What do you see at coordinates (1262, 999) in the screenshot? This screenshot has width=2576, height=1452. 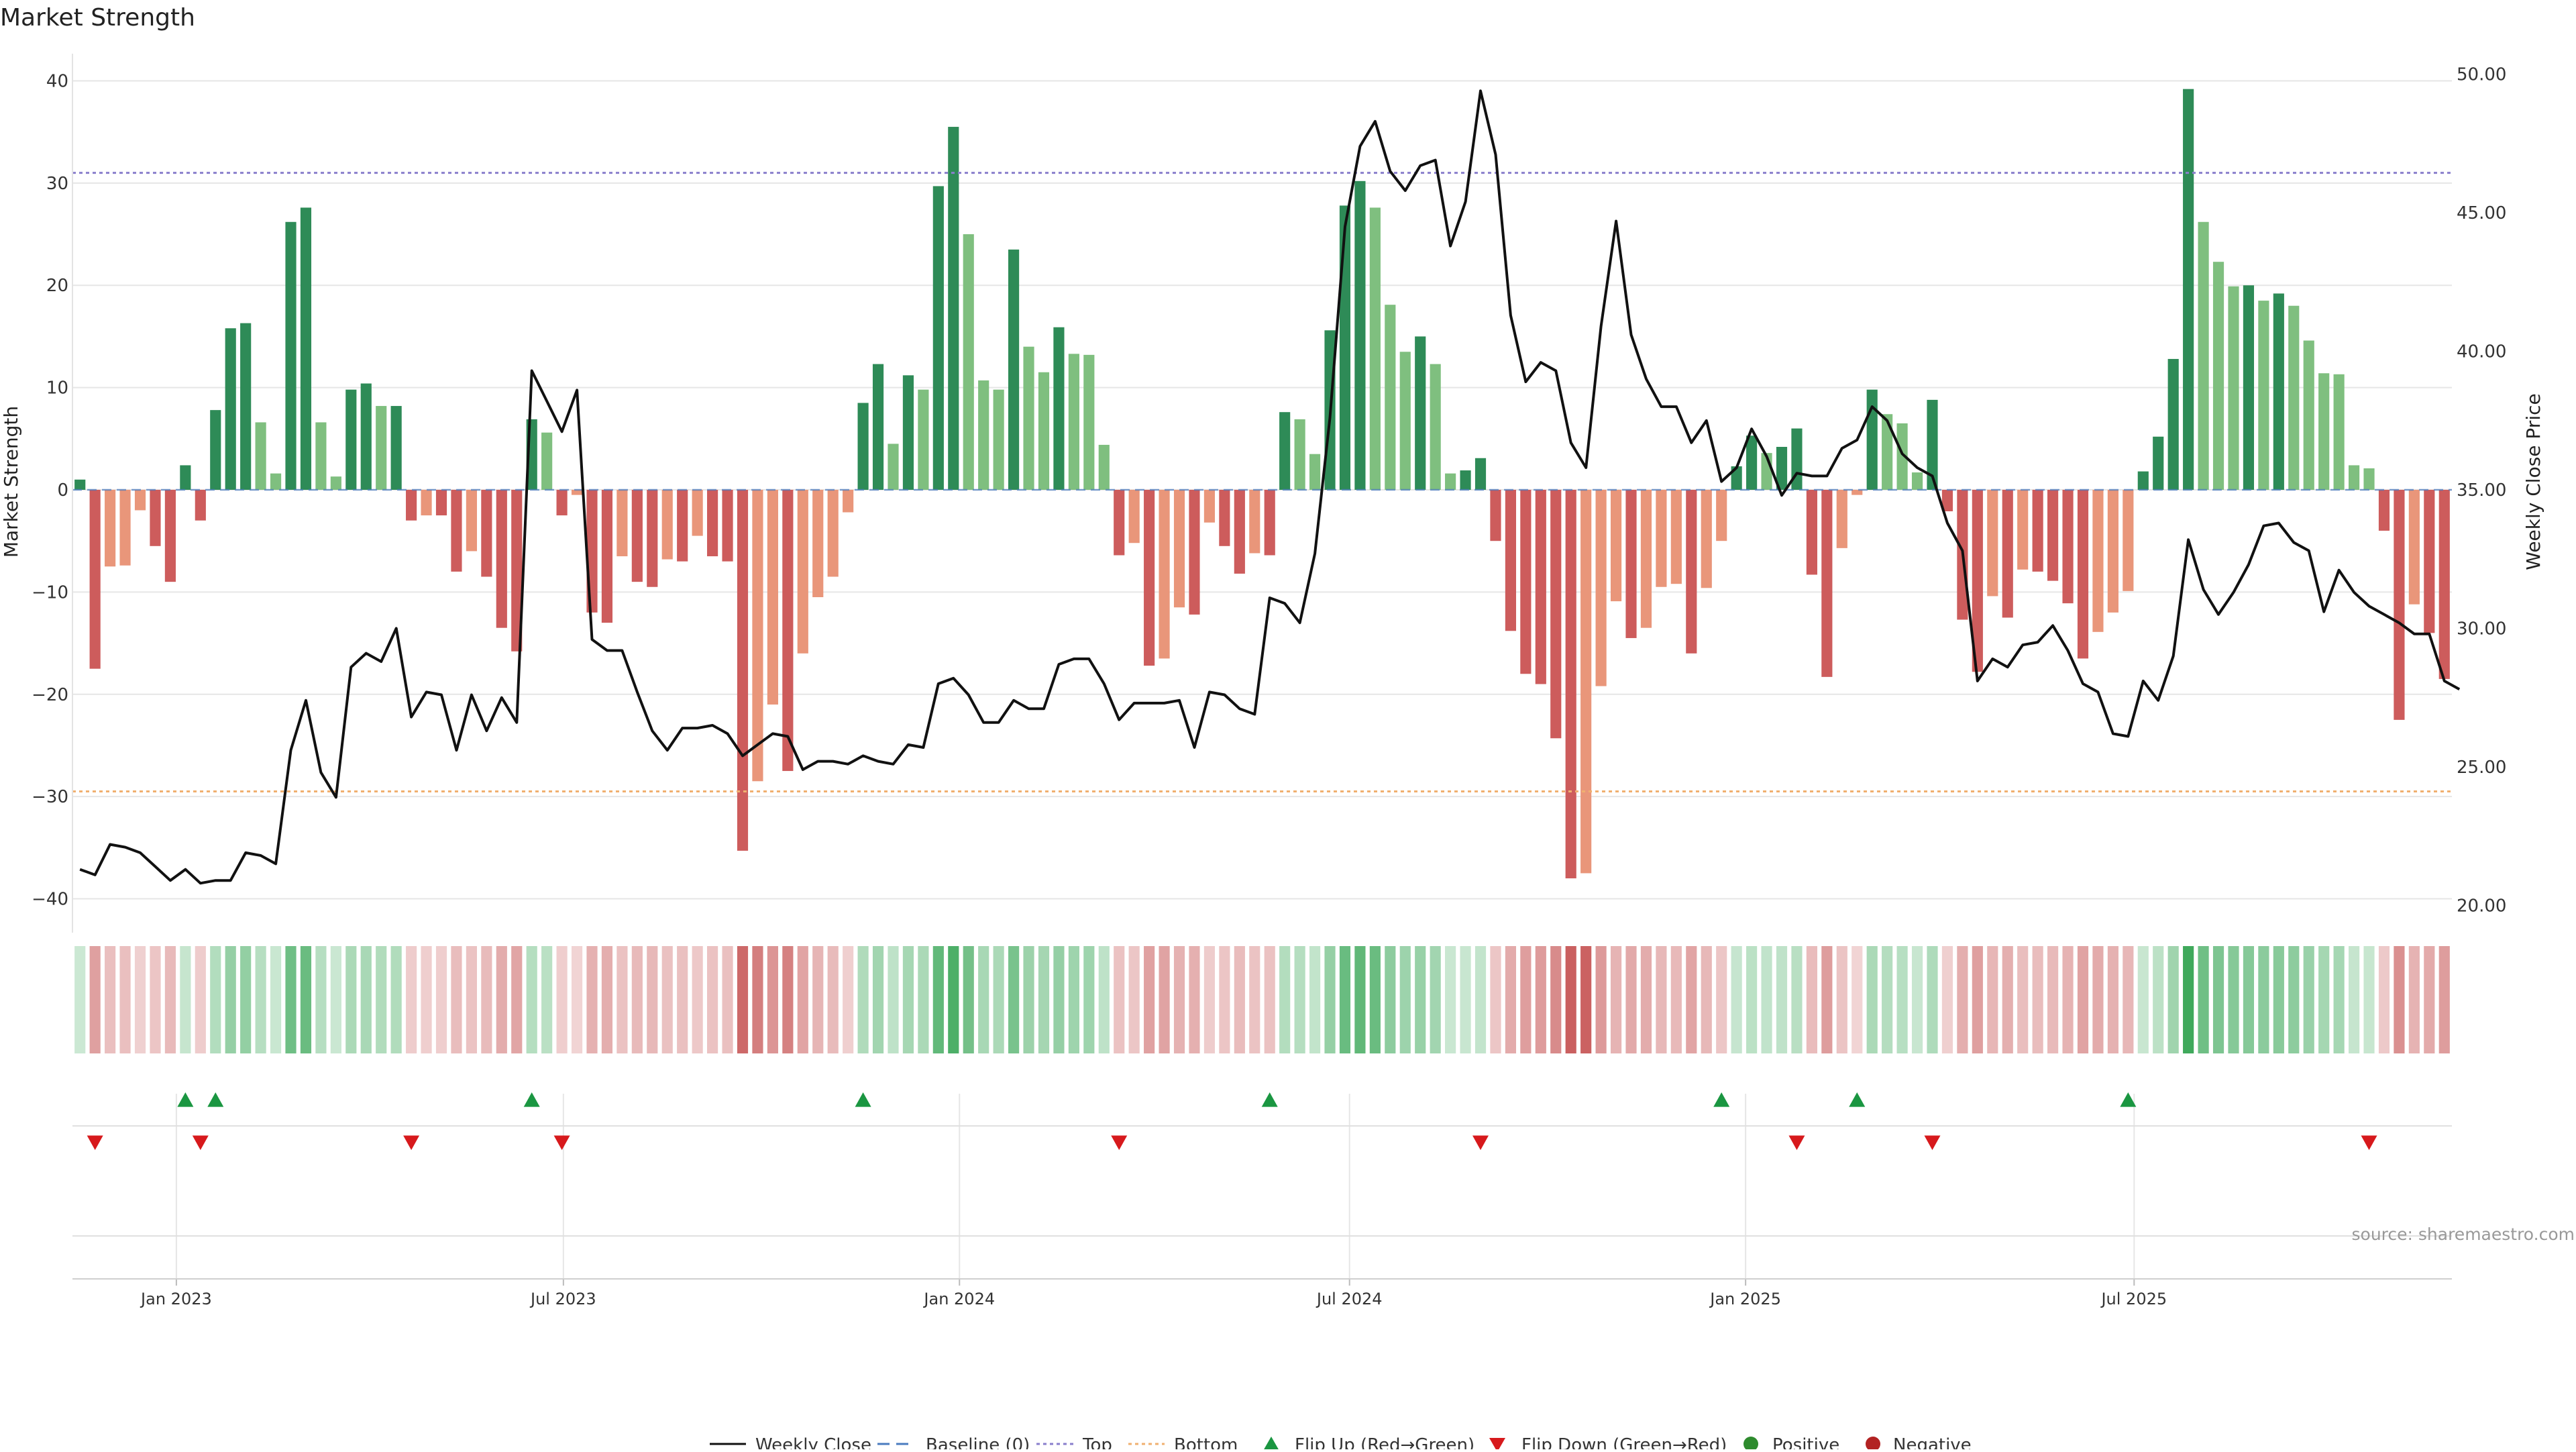 I see `heatmap-strip` at bounding box center [1262, 999].